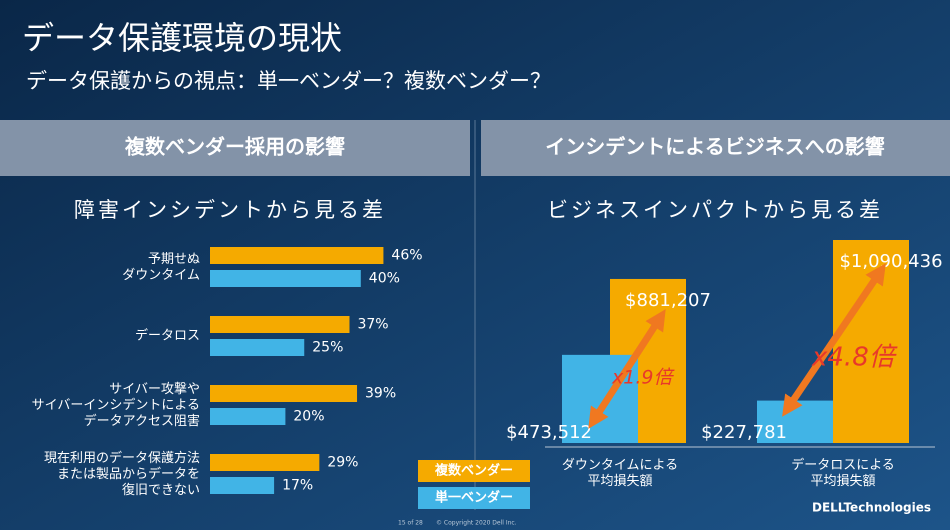 The width and height of the screenshot is (950, 530). Describe the element at coordinates (668, 300) in the screenshot. I see `value-label: $881,207` at that location.